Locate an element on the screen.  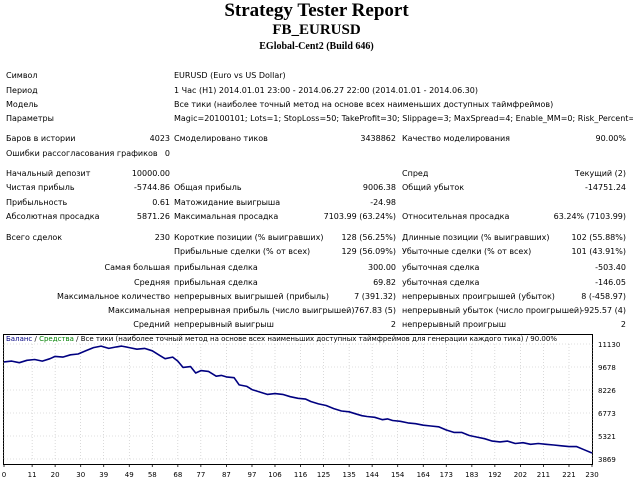
profit-trades-label: Прибыльные сделки (% от всех) is located at coordinates (242, 251).